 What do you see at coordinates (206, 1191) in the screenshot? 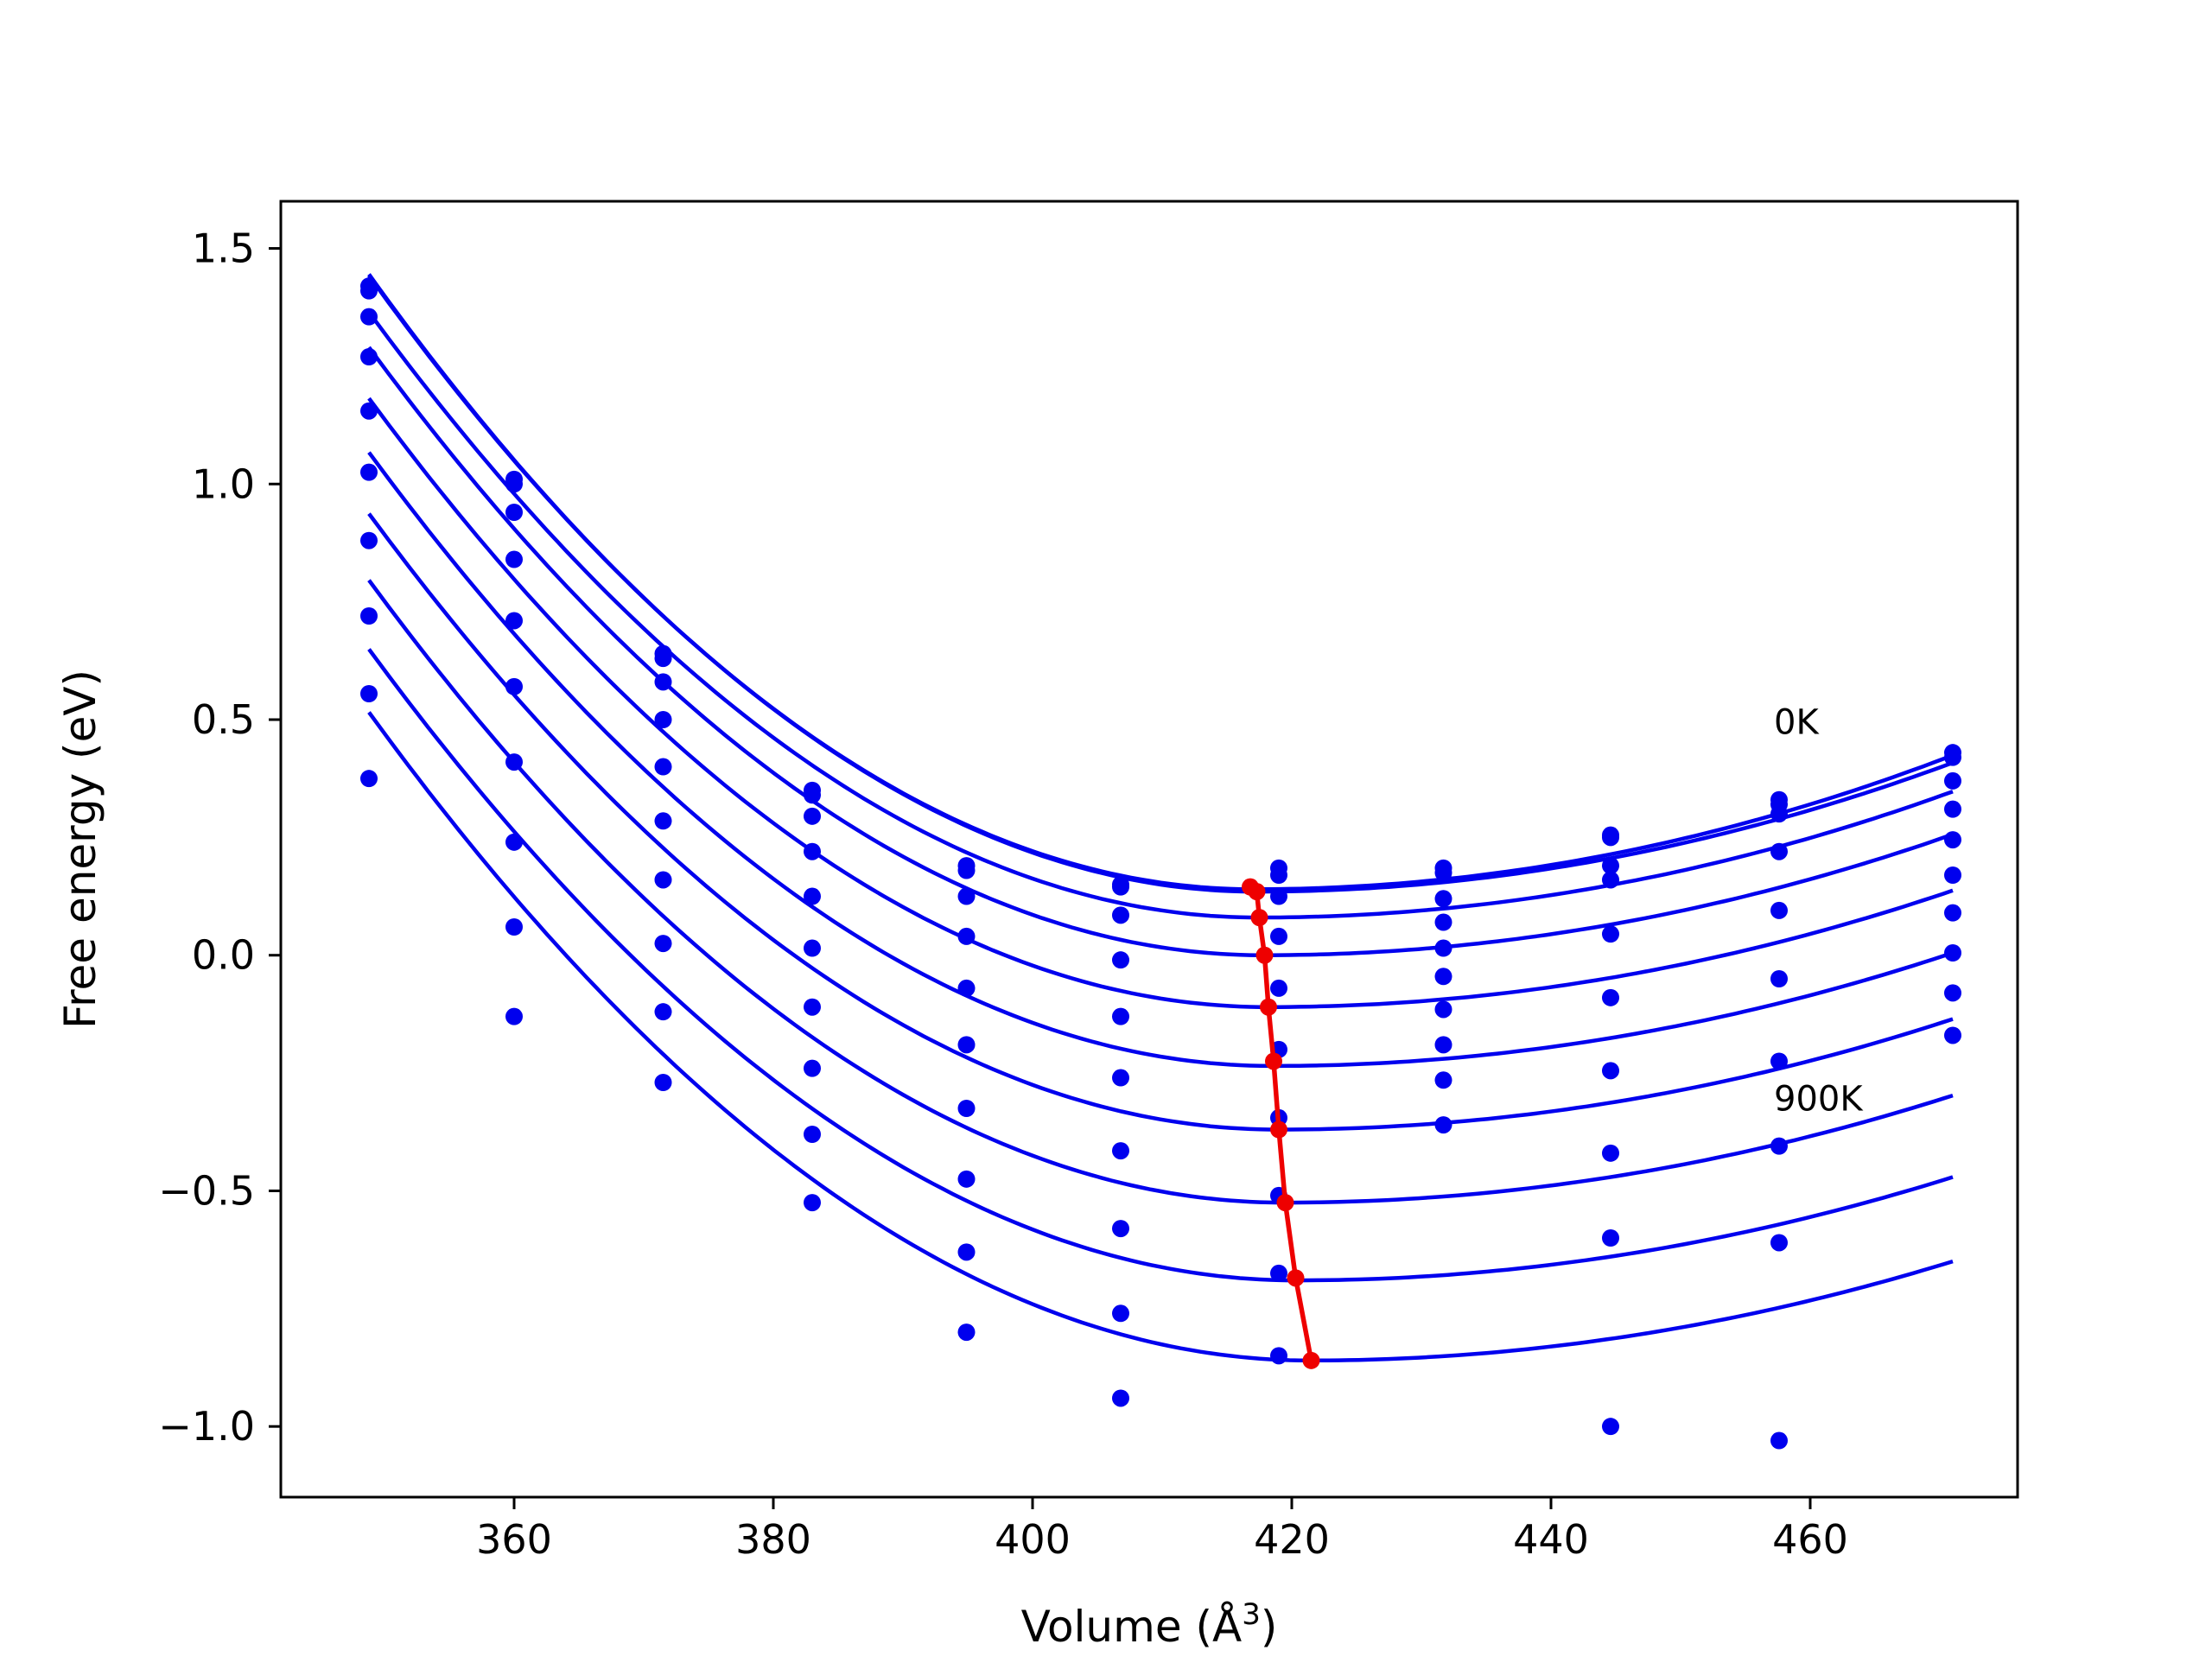
I see `y-tick-label: −0.5` at bounding box center [206, 1191].